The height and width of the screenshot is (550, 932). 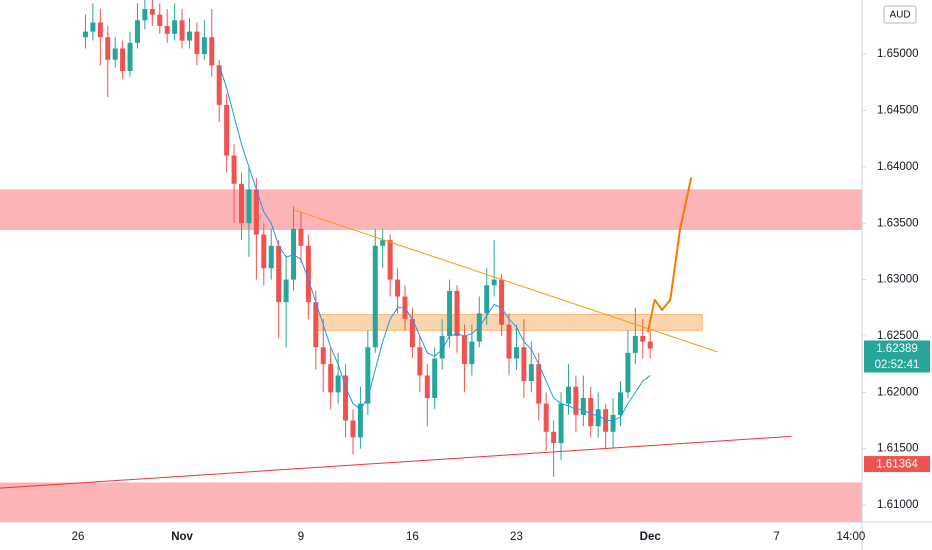 I want to click on countdown-label-bg, so click(x=897, y=364).